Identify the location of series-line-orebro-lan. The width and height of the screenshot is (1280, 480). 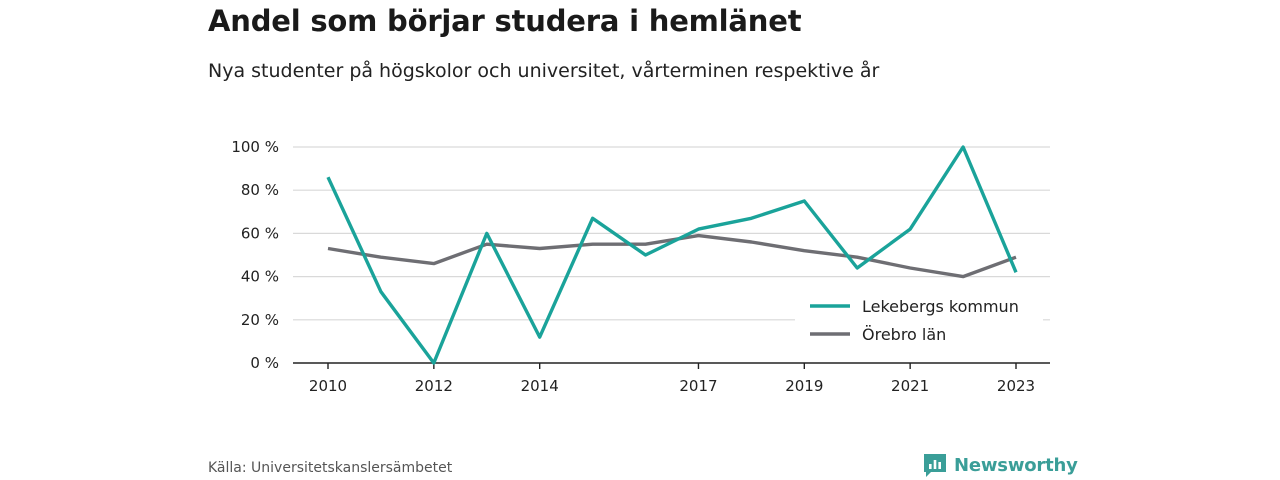
(672, 256).